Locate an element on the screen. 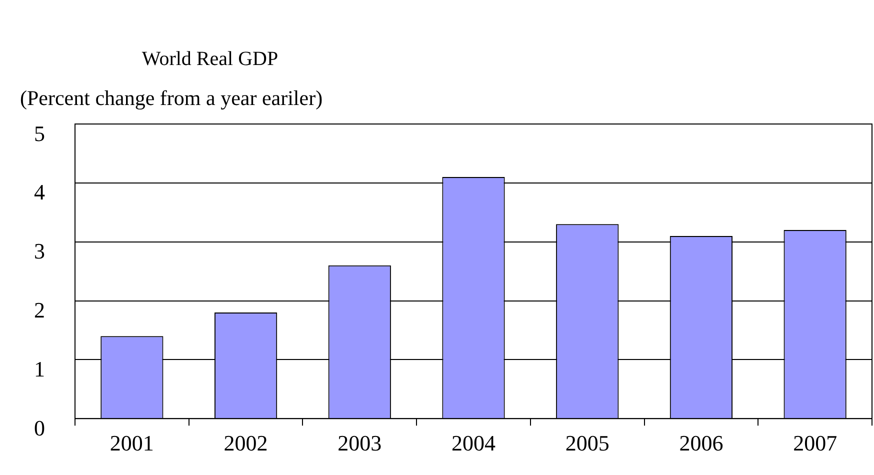 This screenshot has height=475, width=874. chart-subtitle: (Percent change from a year eariler) is located at coordinates (171, 98).